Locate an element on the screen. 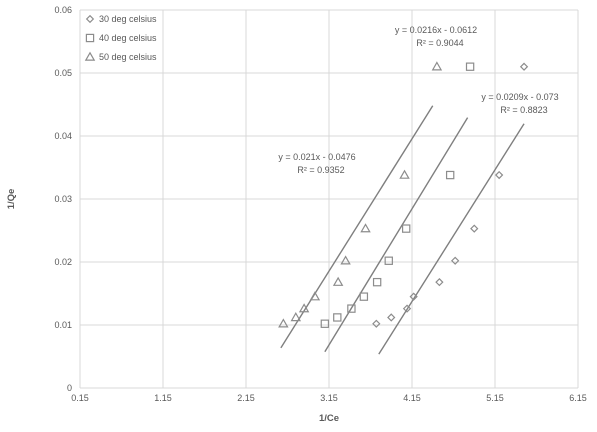 The height and width of the screenshot is (432, 597). x-tick-label: 5.15 is located at coordinates (495, 398).